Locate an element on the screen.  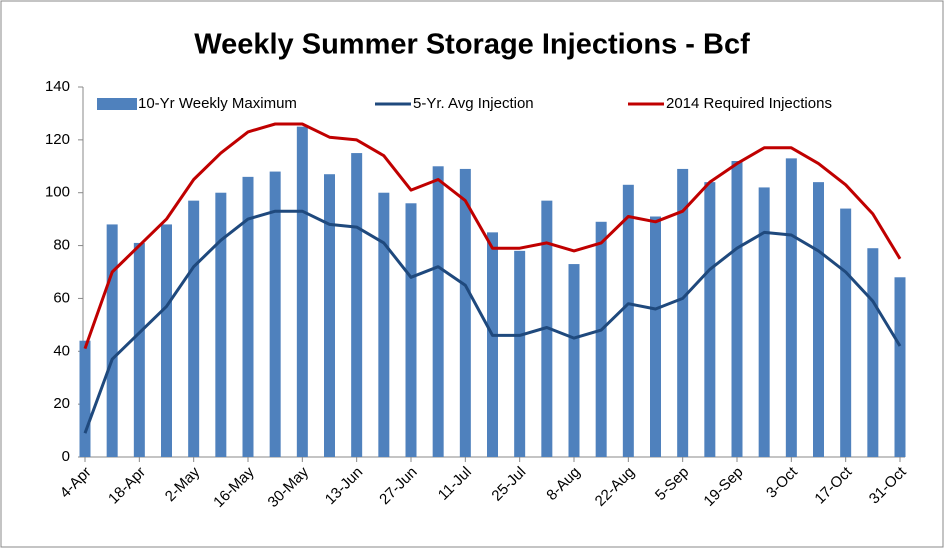
legend-label: 2014 Required Injections is located at coordinates (749, 103).